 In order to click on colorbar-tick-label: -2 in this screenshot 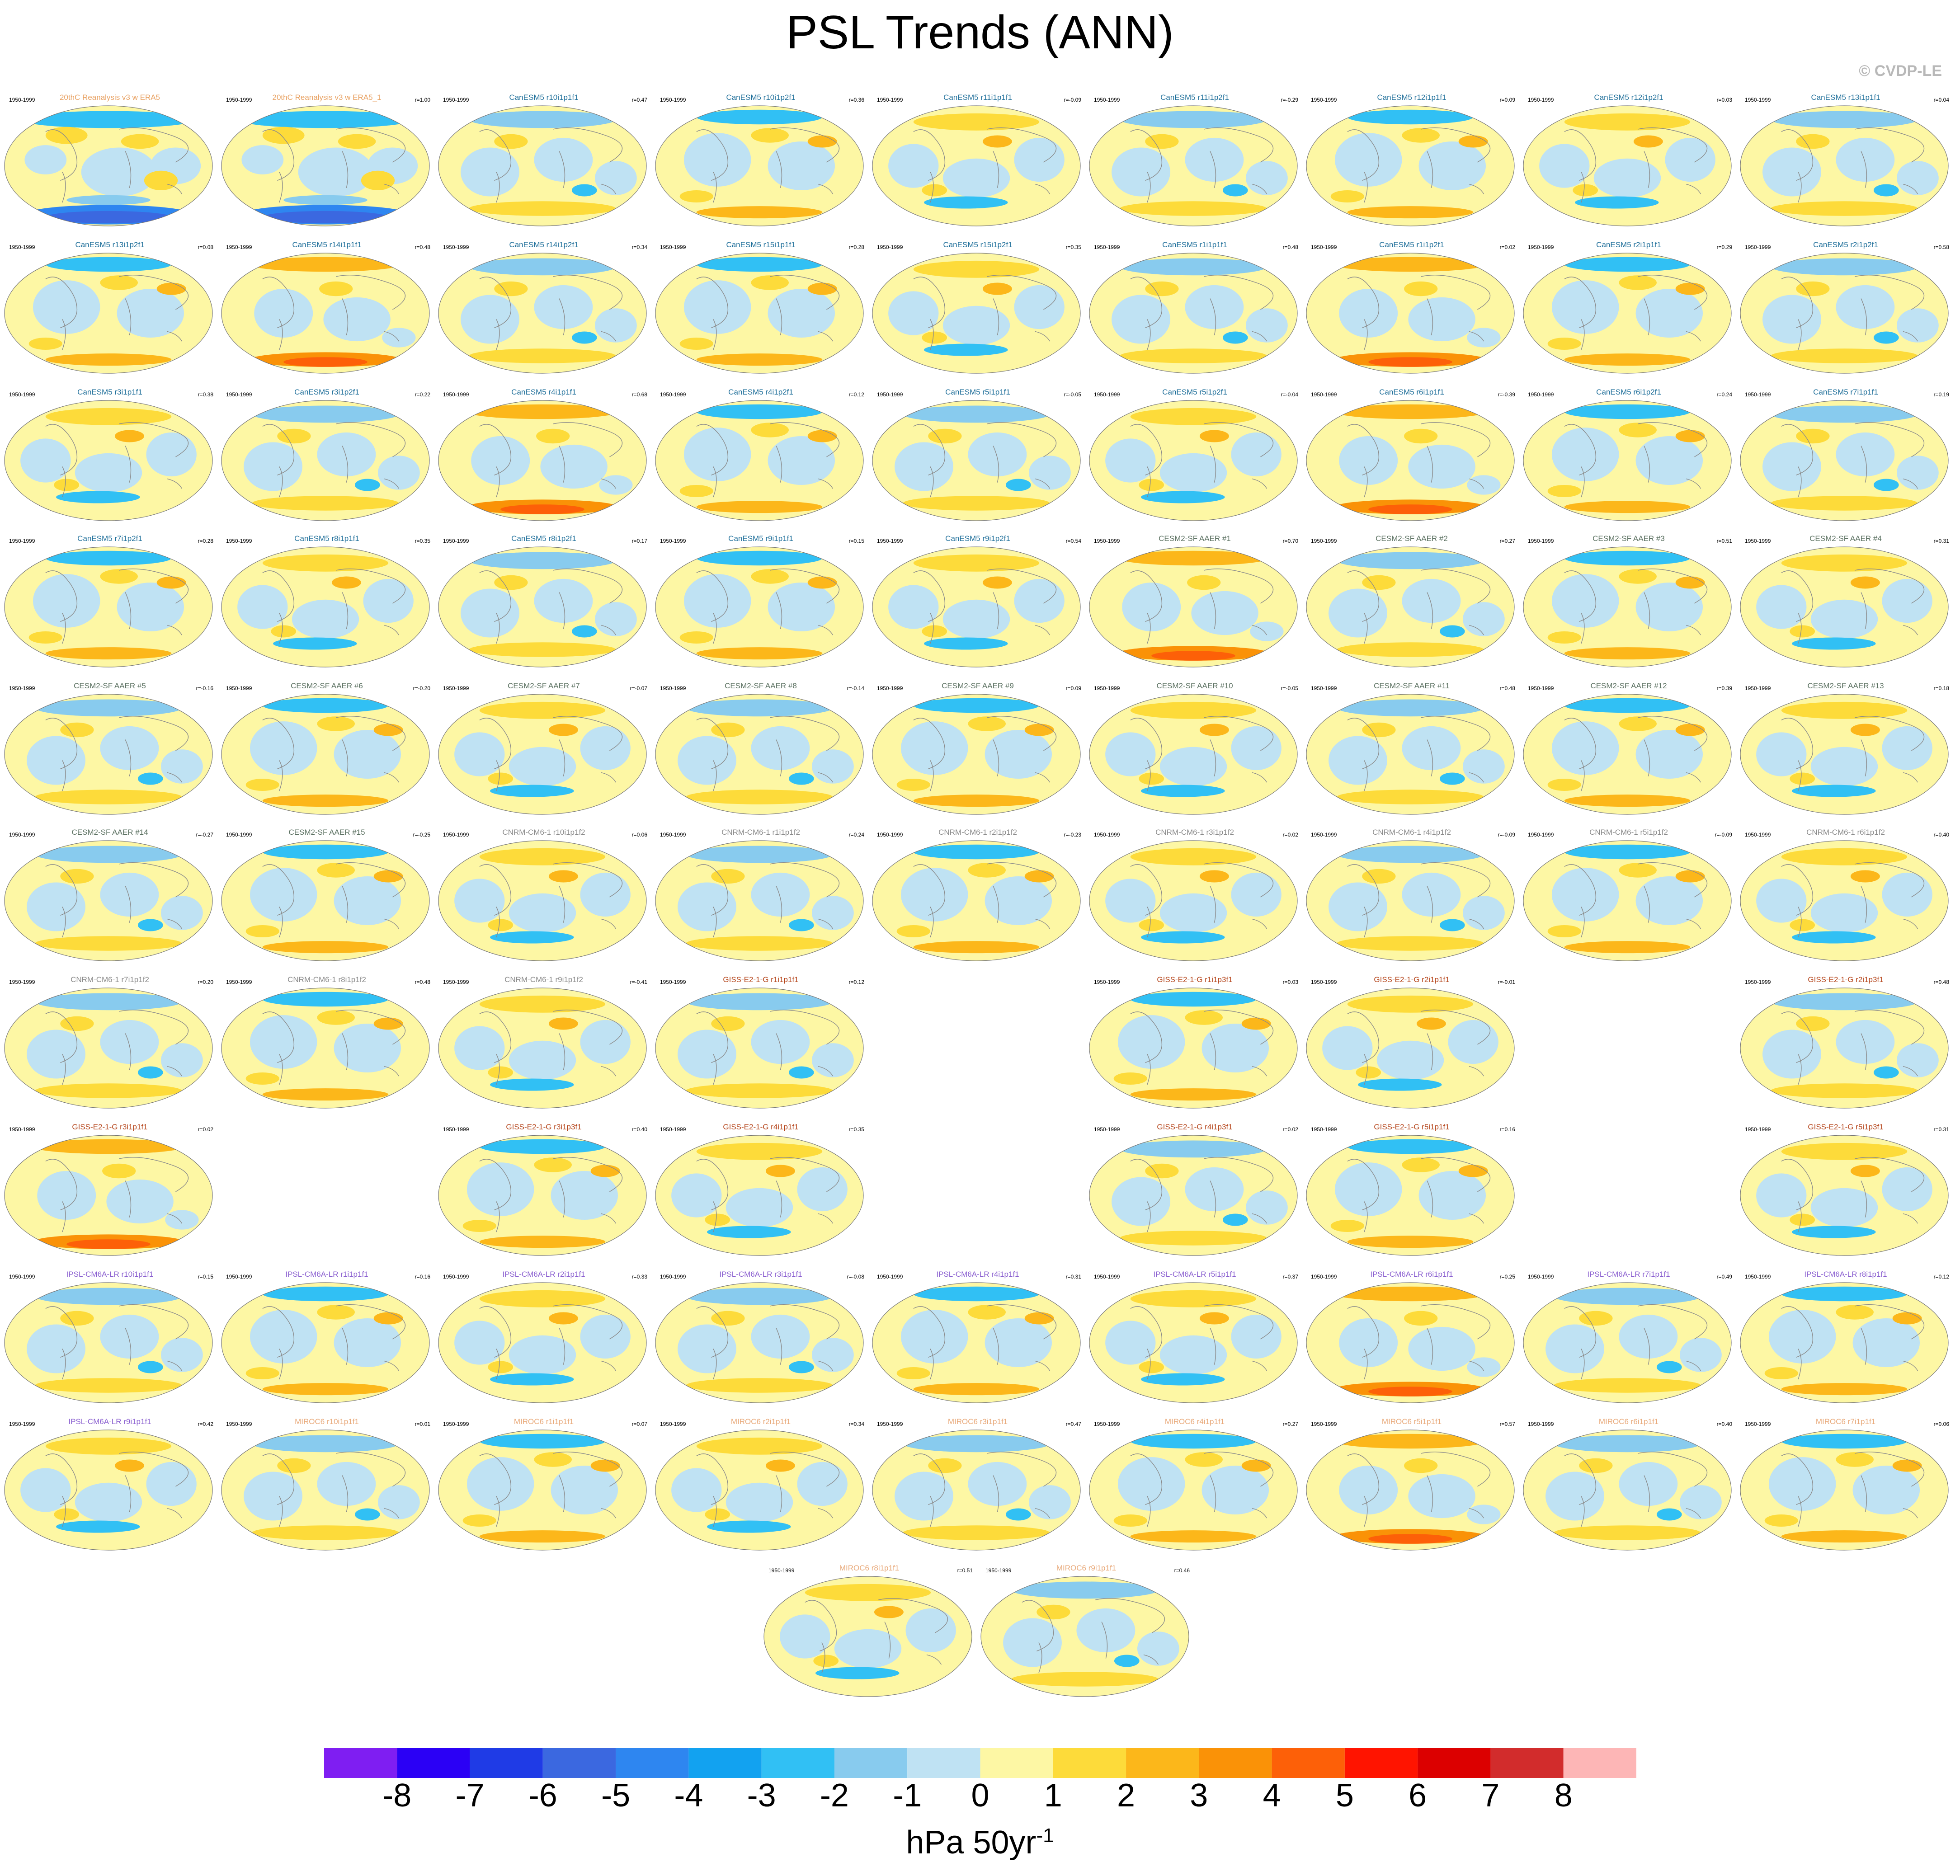, I will do `click(834, 1795)`.